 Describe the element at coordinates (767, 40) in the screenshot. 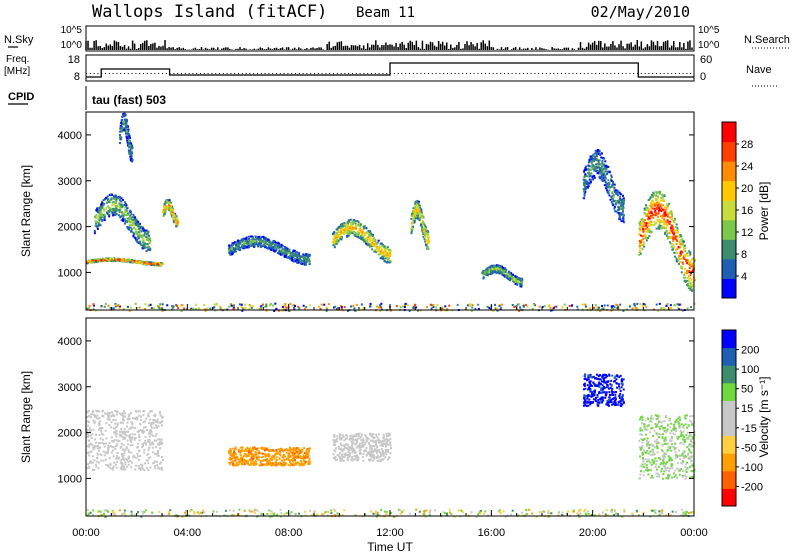

I see `nsearch-label: N.Search` at that location.